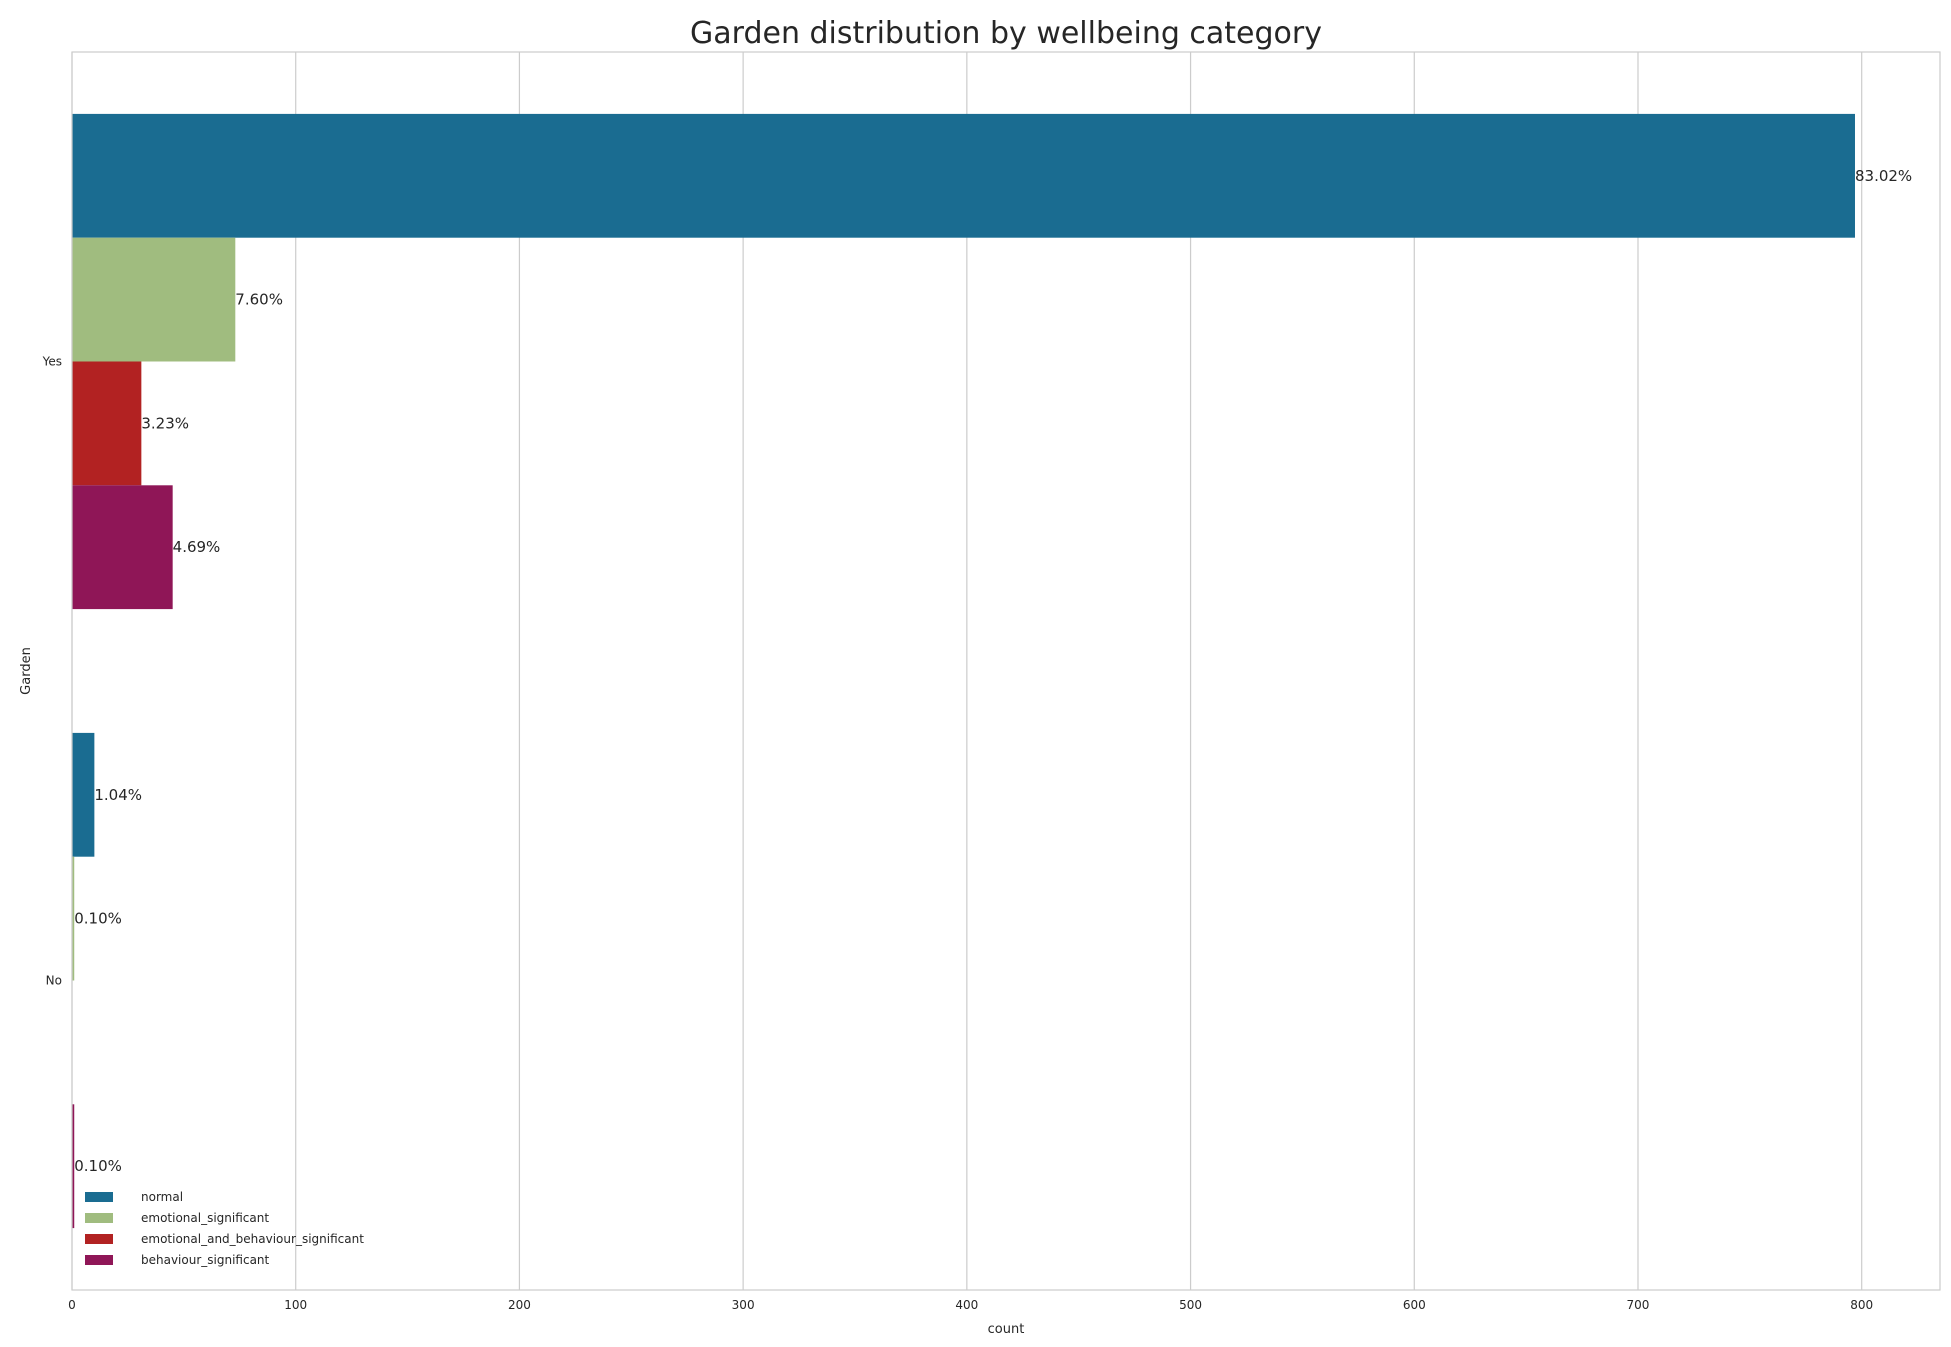  What do you see at coordinates (963, 175) in the screenshot?
I see `bar-normal-yes` at bounding box center [963, 175].